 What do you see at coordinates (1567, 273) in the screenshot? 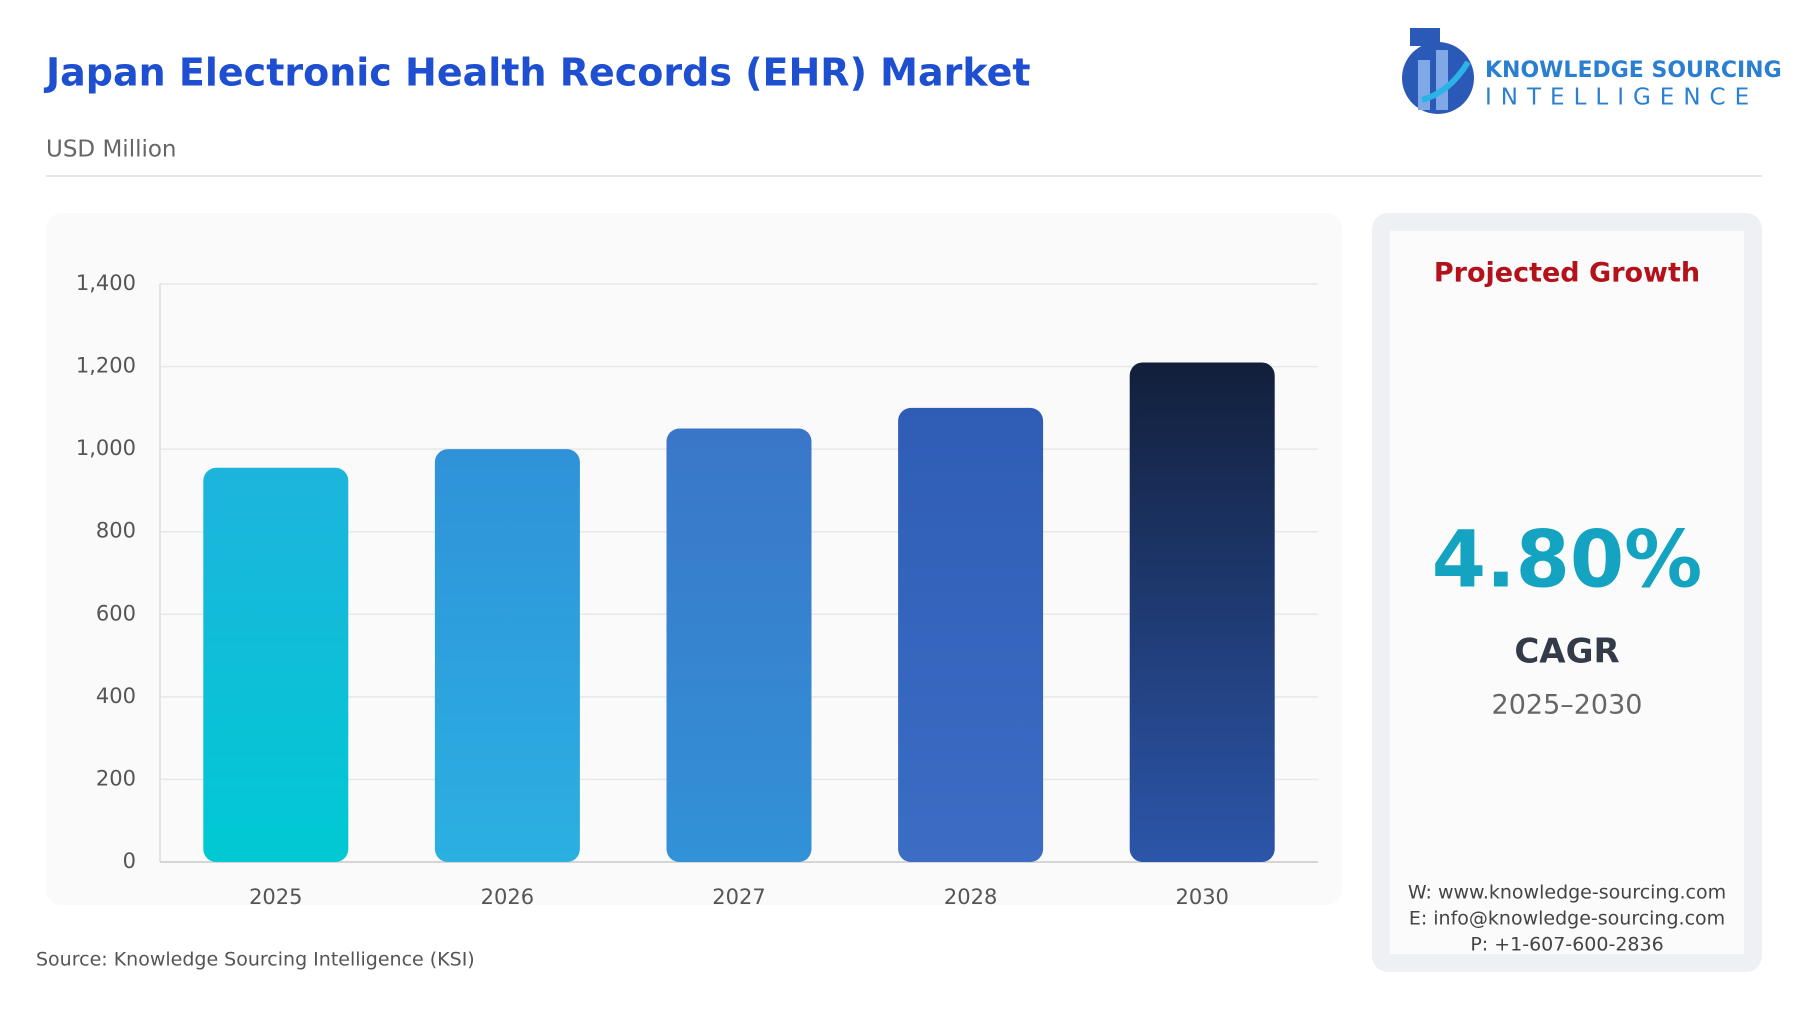
I see `sidebar-heading: Projected Growth` at bounding box center [1567, 273].